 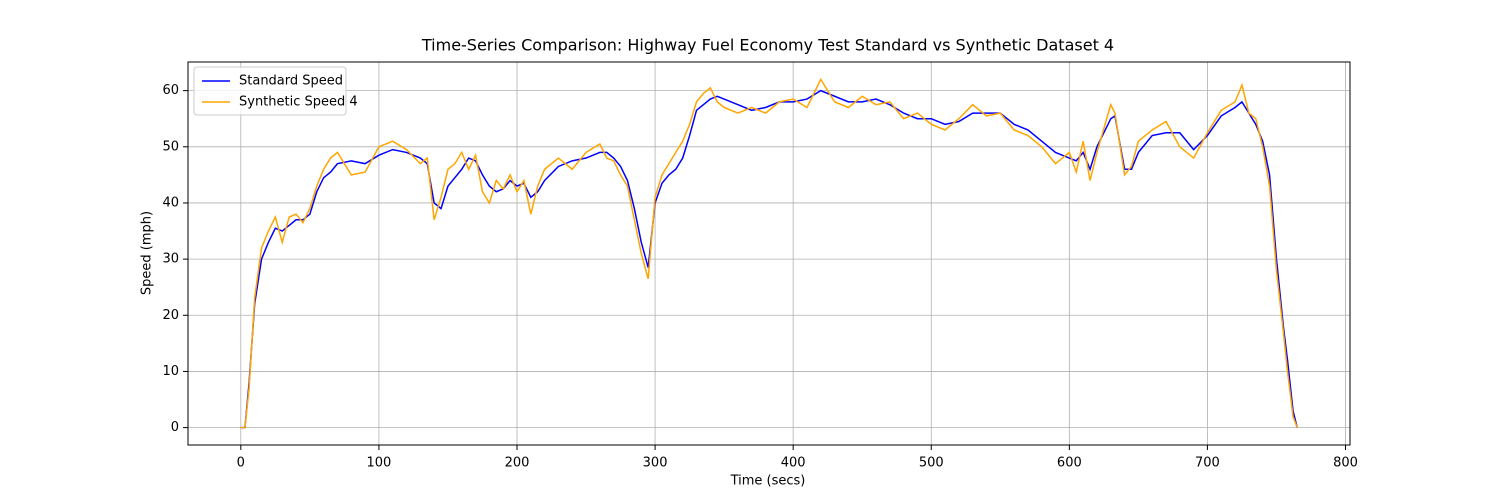 I want to click on x-axis-label: Time (secs), so click(x=768, y=481).